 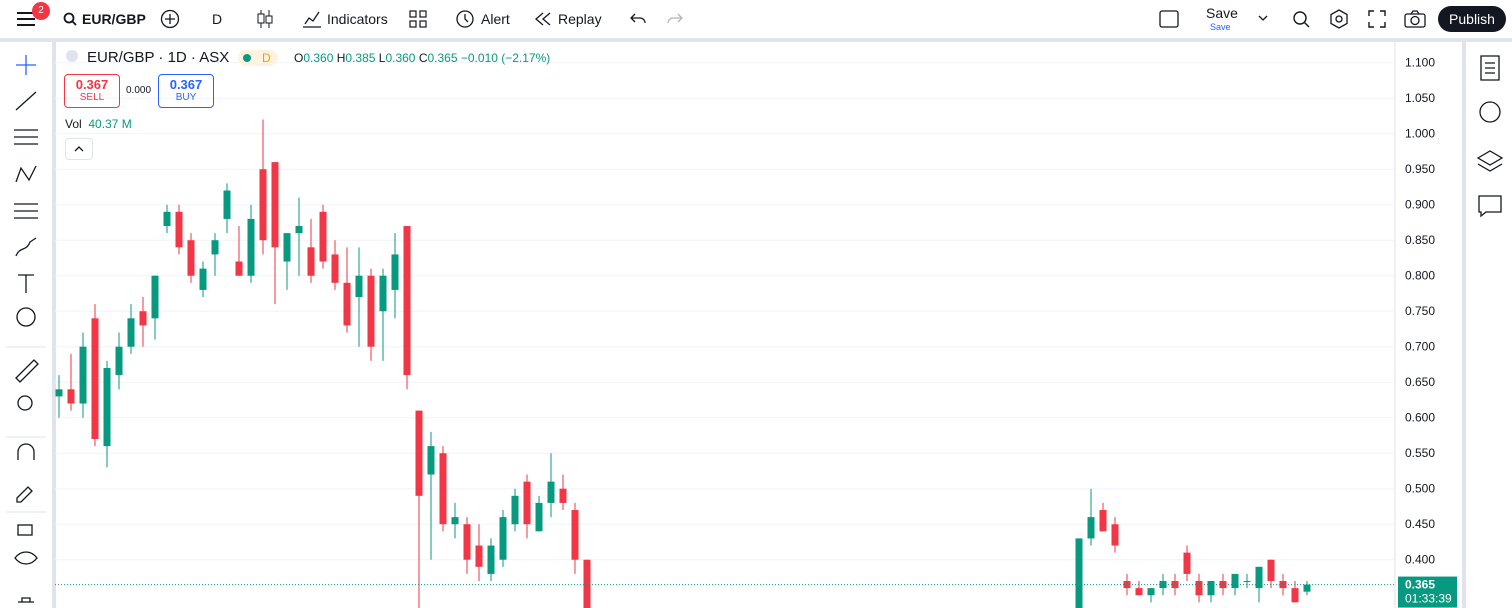 What do you see at coordinates (26, 101) in the screenshot?
I see `trend-line-tool` at bounding box center [26, 101].